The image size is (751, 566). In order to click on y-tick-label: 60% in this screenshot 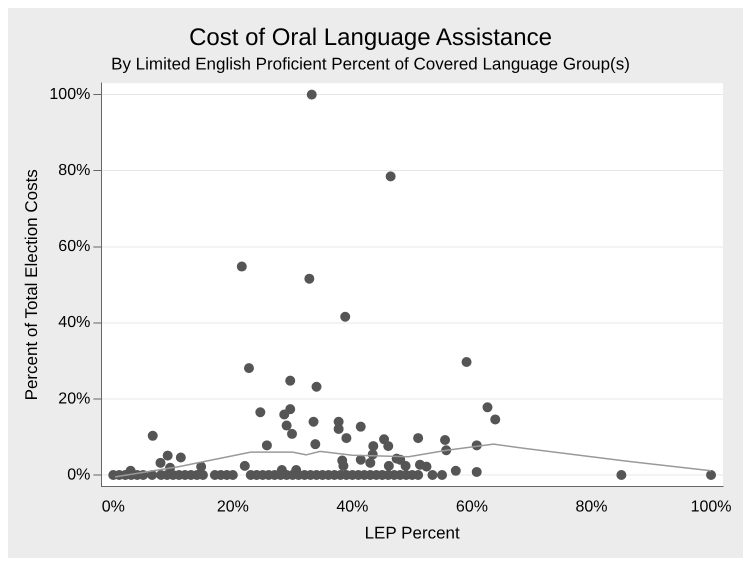, I will do `click(74, 247)`.